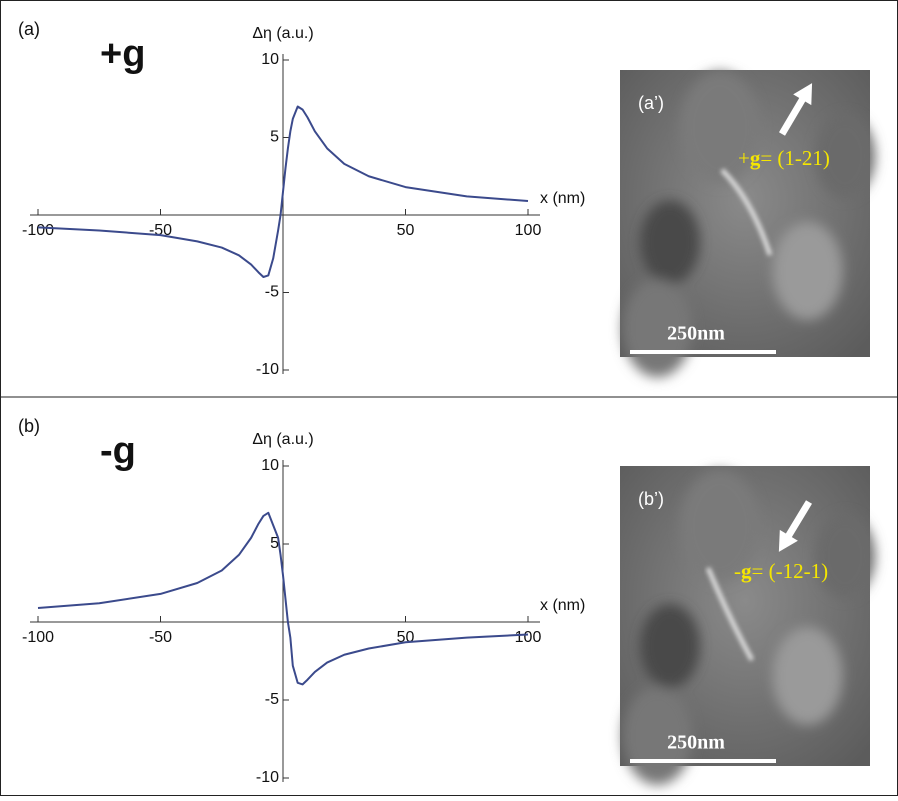  Describe the element at coordinates (737, 571) in the screenshot. I see `g-sign: -` at that location.